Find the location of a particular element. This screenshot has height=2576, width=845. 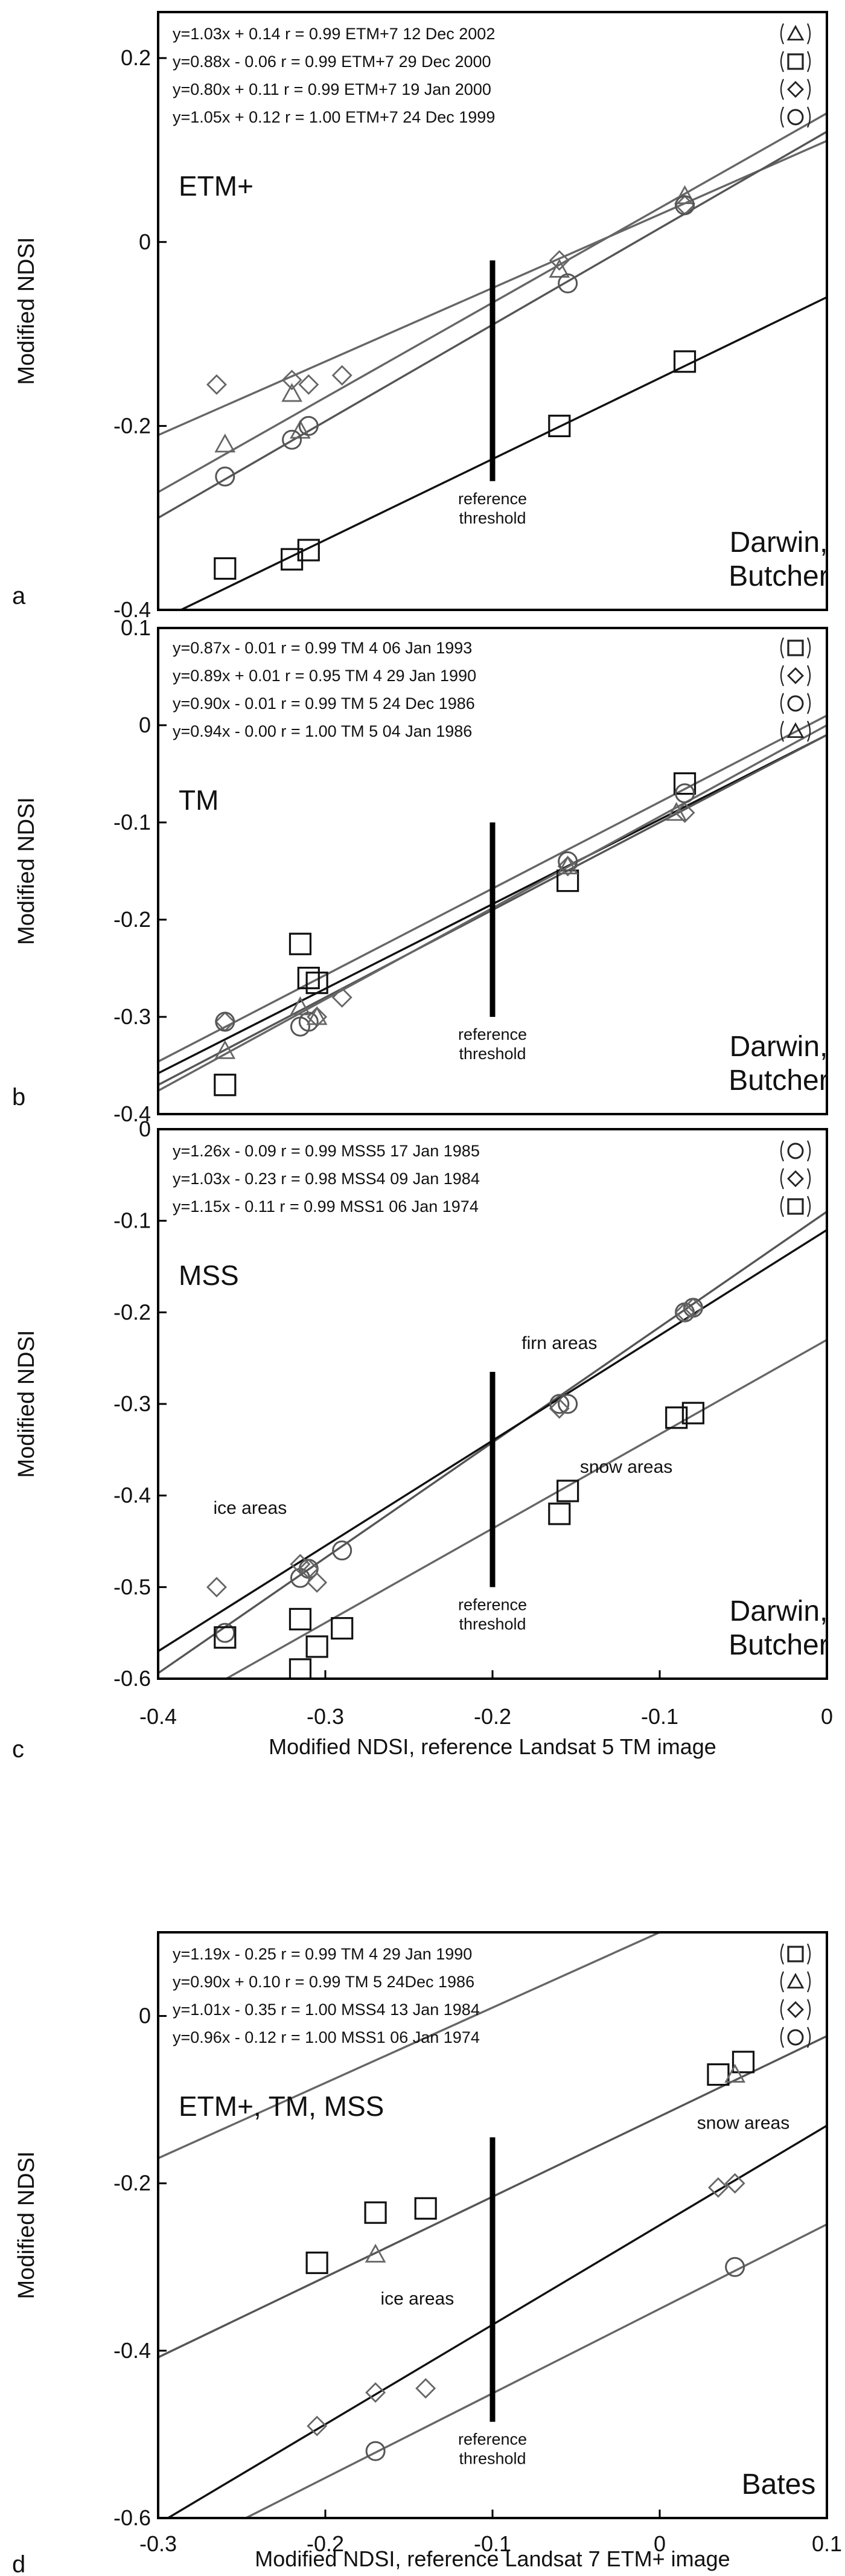

panel-label: b is located at coordinates (18, 1097).